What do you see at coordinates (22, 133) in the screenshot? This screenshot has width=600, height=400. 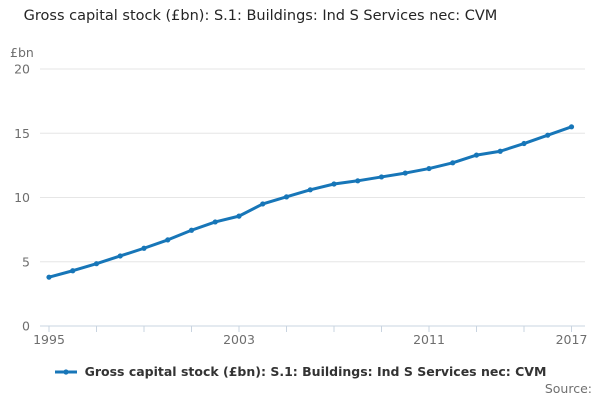 I see `y-tick-label: 15` at bounding box center [22, 133].